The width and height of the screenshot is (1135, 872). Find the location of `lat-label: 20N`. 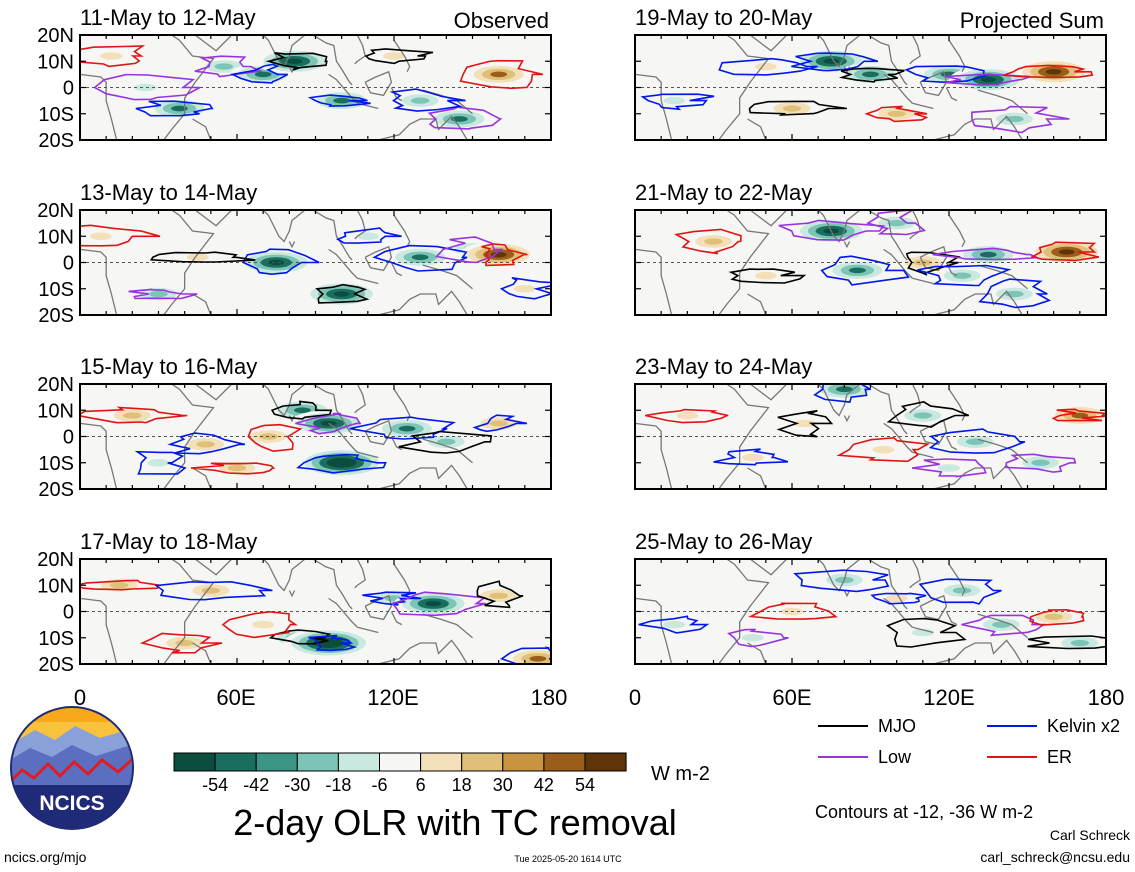

lat-label: 20N is located at coordinates (55, 36).